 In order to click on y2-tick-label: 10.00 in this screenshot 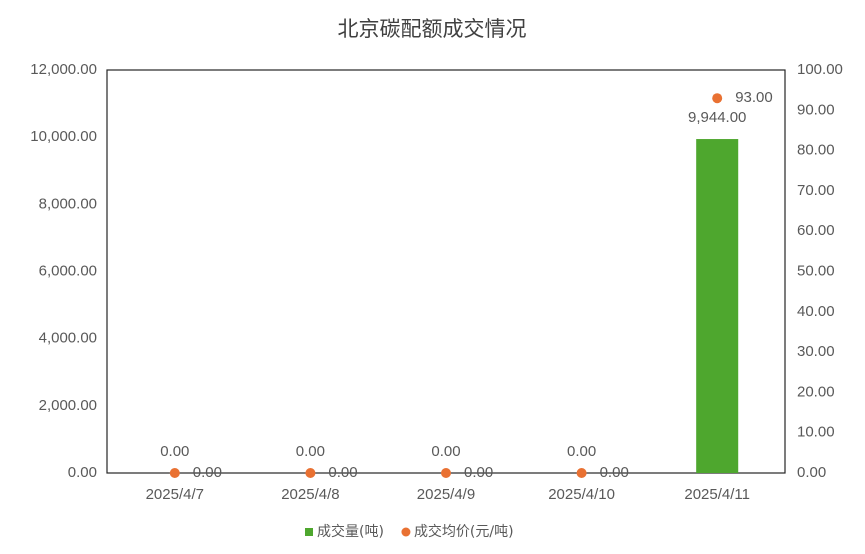, I will do `click(816, 432)`.